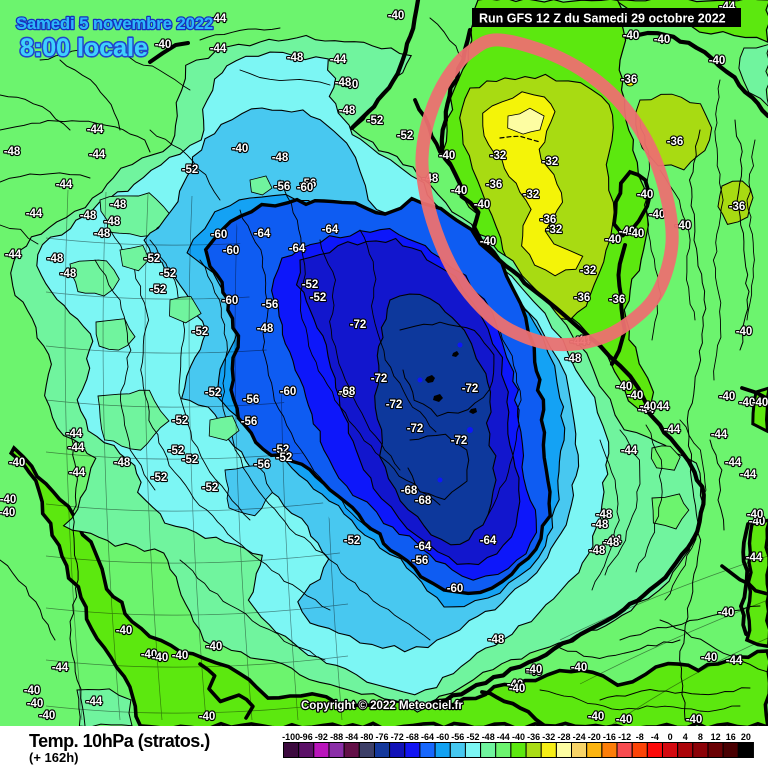 The image size is (768, 768). Describe the element at coordinates (321, 737) in the screenshot. I see `svg-text: -92` at that location.